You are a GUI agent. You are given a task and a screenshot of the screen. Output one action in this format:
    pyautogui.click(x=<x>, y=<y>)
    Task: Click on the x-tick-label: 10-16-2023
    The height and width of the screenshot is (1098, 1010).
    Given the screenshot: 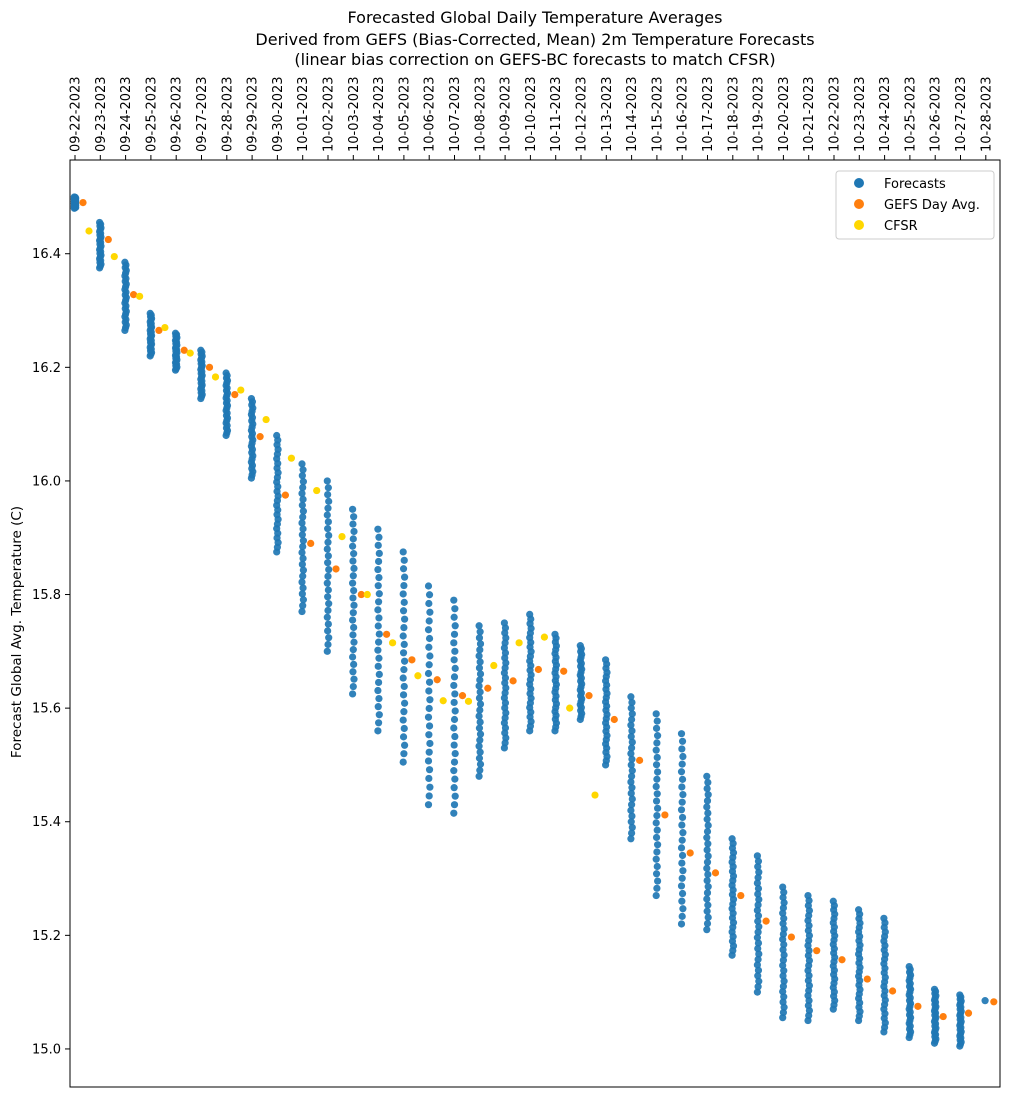 What is the action you would take?
    pyautogui.click(x=683, y=114)
    